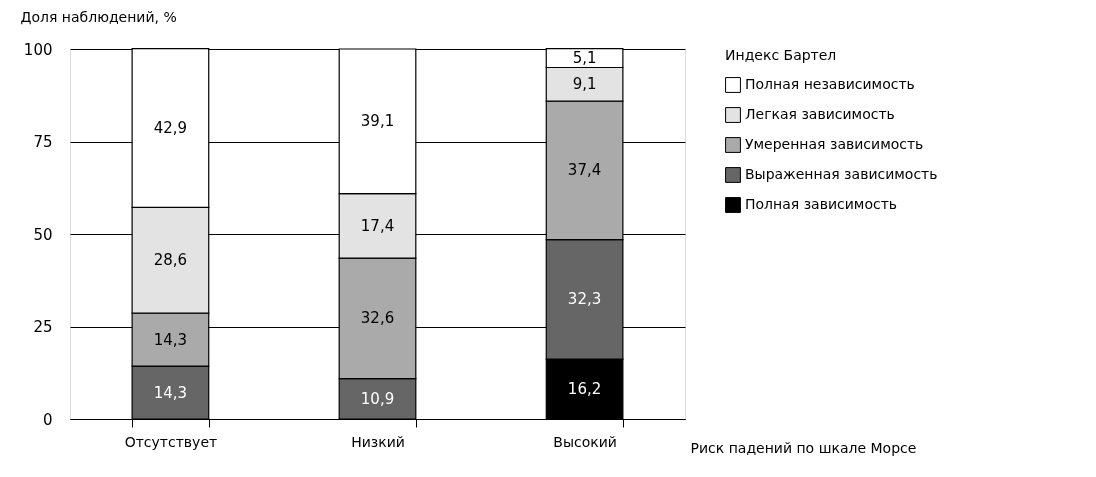 The image size is (1096, 477). What do you see at coordinates (585, 441) in the screenshot?
I see `x-tick-label: Высокий` at bounding box center [585, 441].